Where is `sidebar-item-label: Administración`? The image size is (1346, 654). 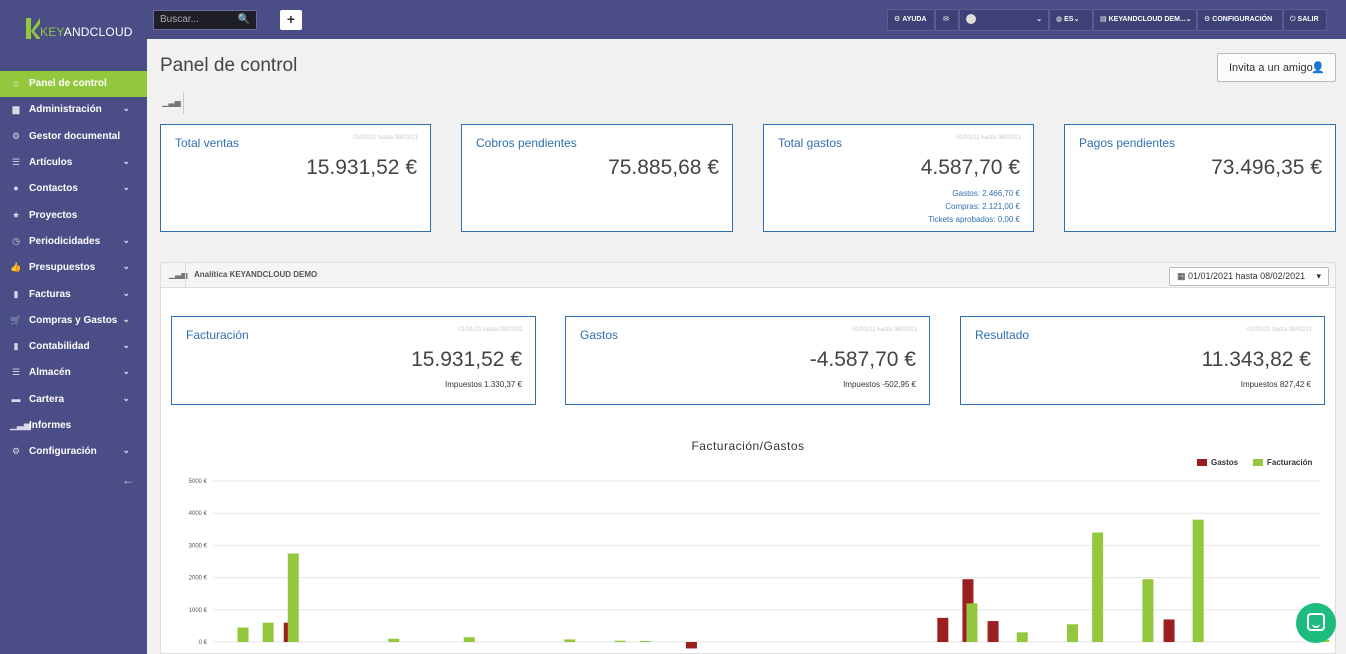
sidebar-item-label: Administración is located at coordinates (65, 109).